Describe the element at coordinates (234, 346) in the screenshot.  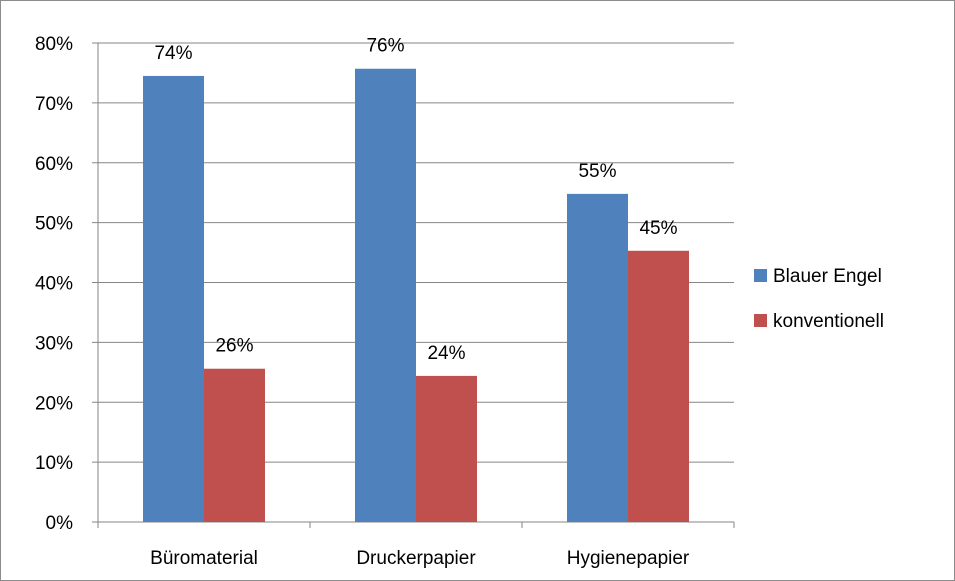
I see `data-label: 26%` at that location.